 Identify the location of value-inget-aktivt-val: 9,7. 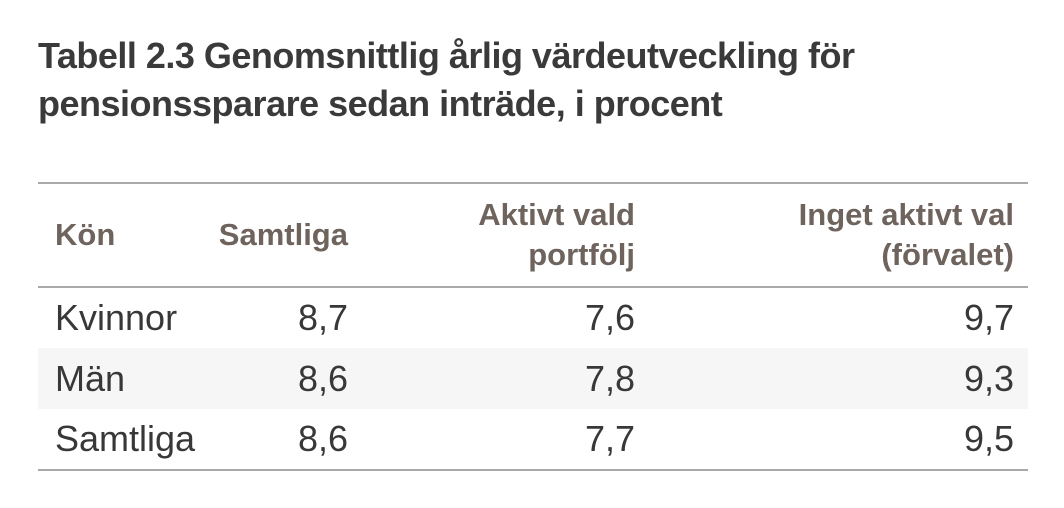
(988, 317).